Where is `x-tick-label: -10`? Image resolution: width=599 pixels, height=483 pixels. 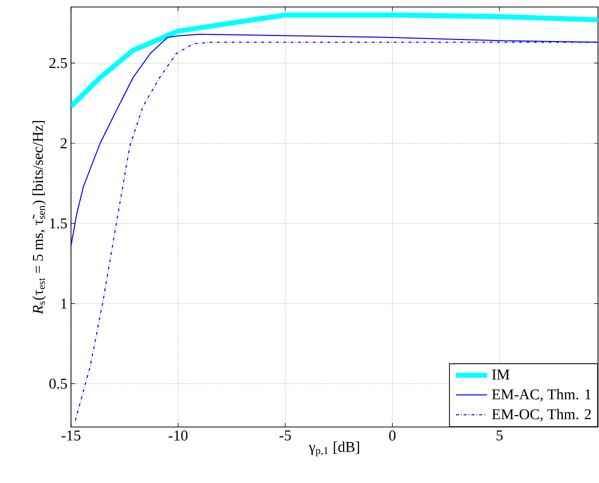 x-tick-label: -10 is located at coordinates (178, 435).